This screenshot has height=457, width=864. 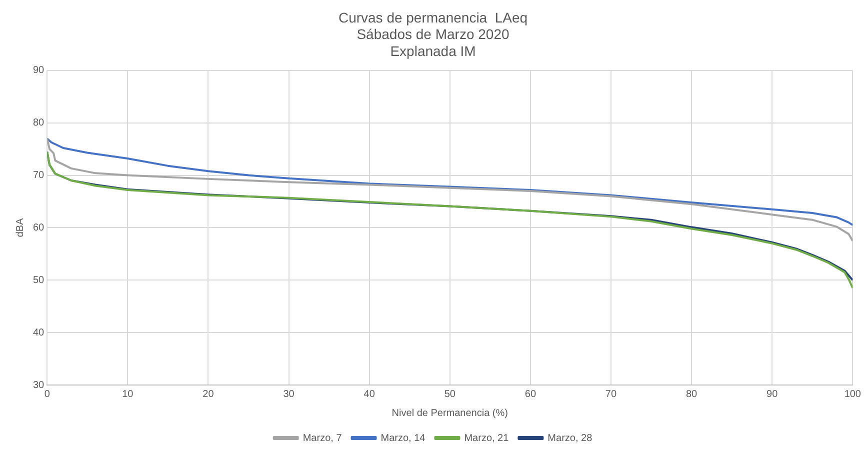 What do you see at coordinates (208, 394) in the screenshot?
I see `x-tick-label: 20` at bounding box center [208, 394].